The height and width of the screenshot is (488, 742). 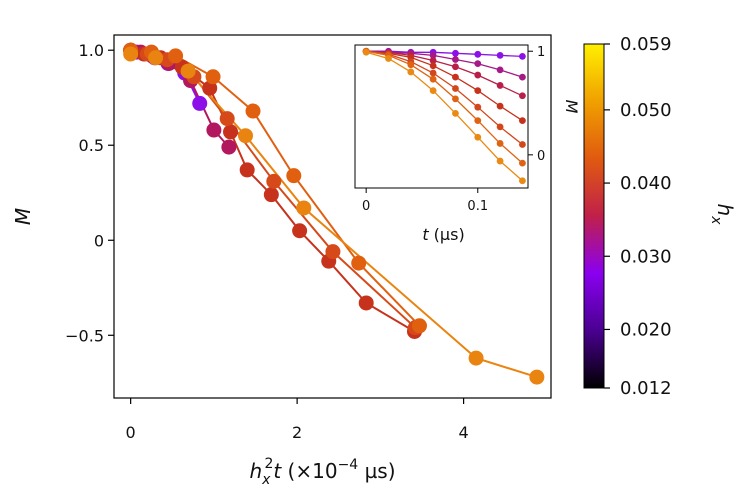 I want to click on main-y-tick-label: 1.0, so click(x=91, y=50).